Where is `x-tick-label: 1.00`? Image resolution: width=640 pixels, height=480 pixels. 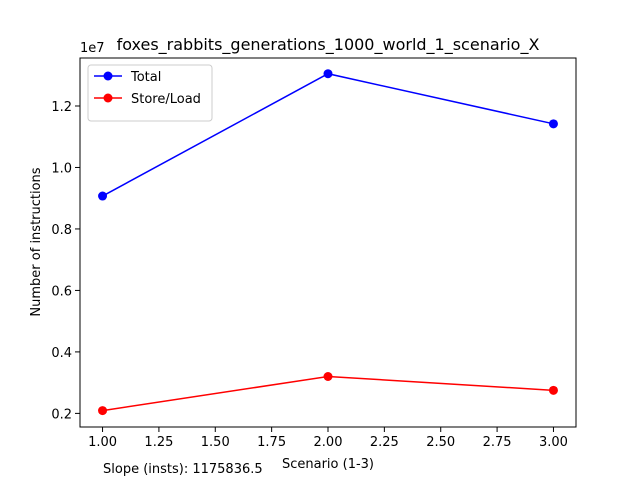 x-tick-label: 1.00 is located at coordinates (102, 442).